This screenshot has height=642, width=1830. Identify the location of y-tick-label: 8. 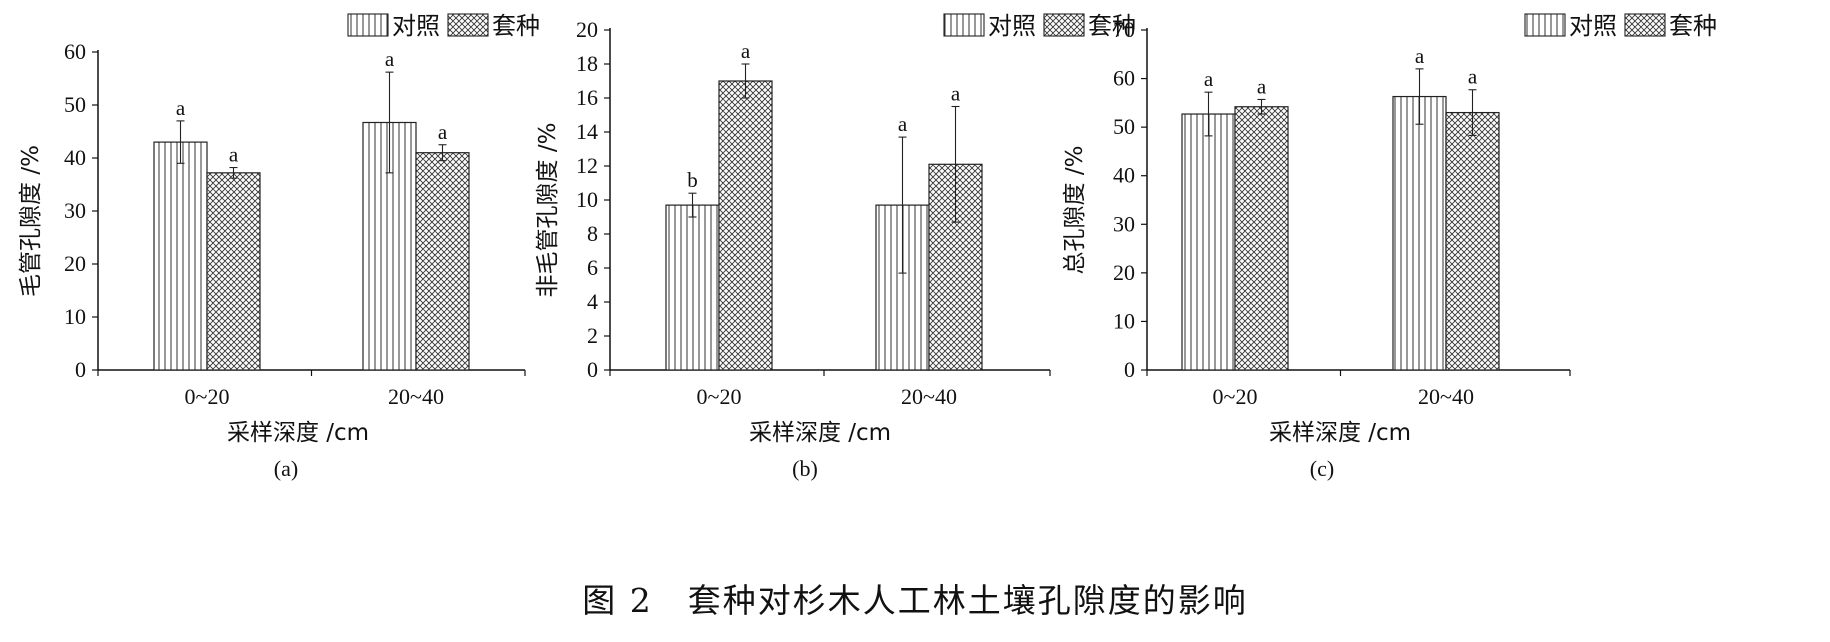
(592, 233).